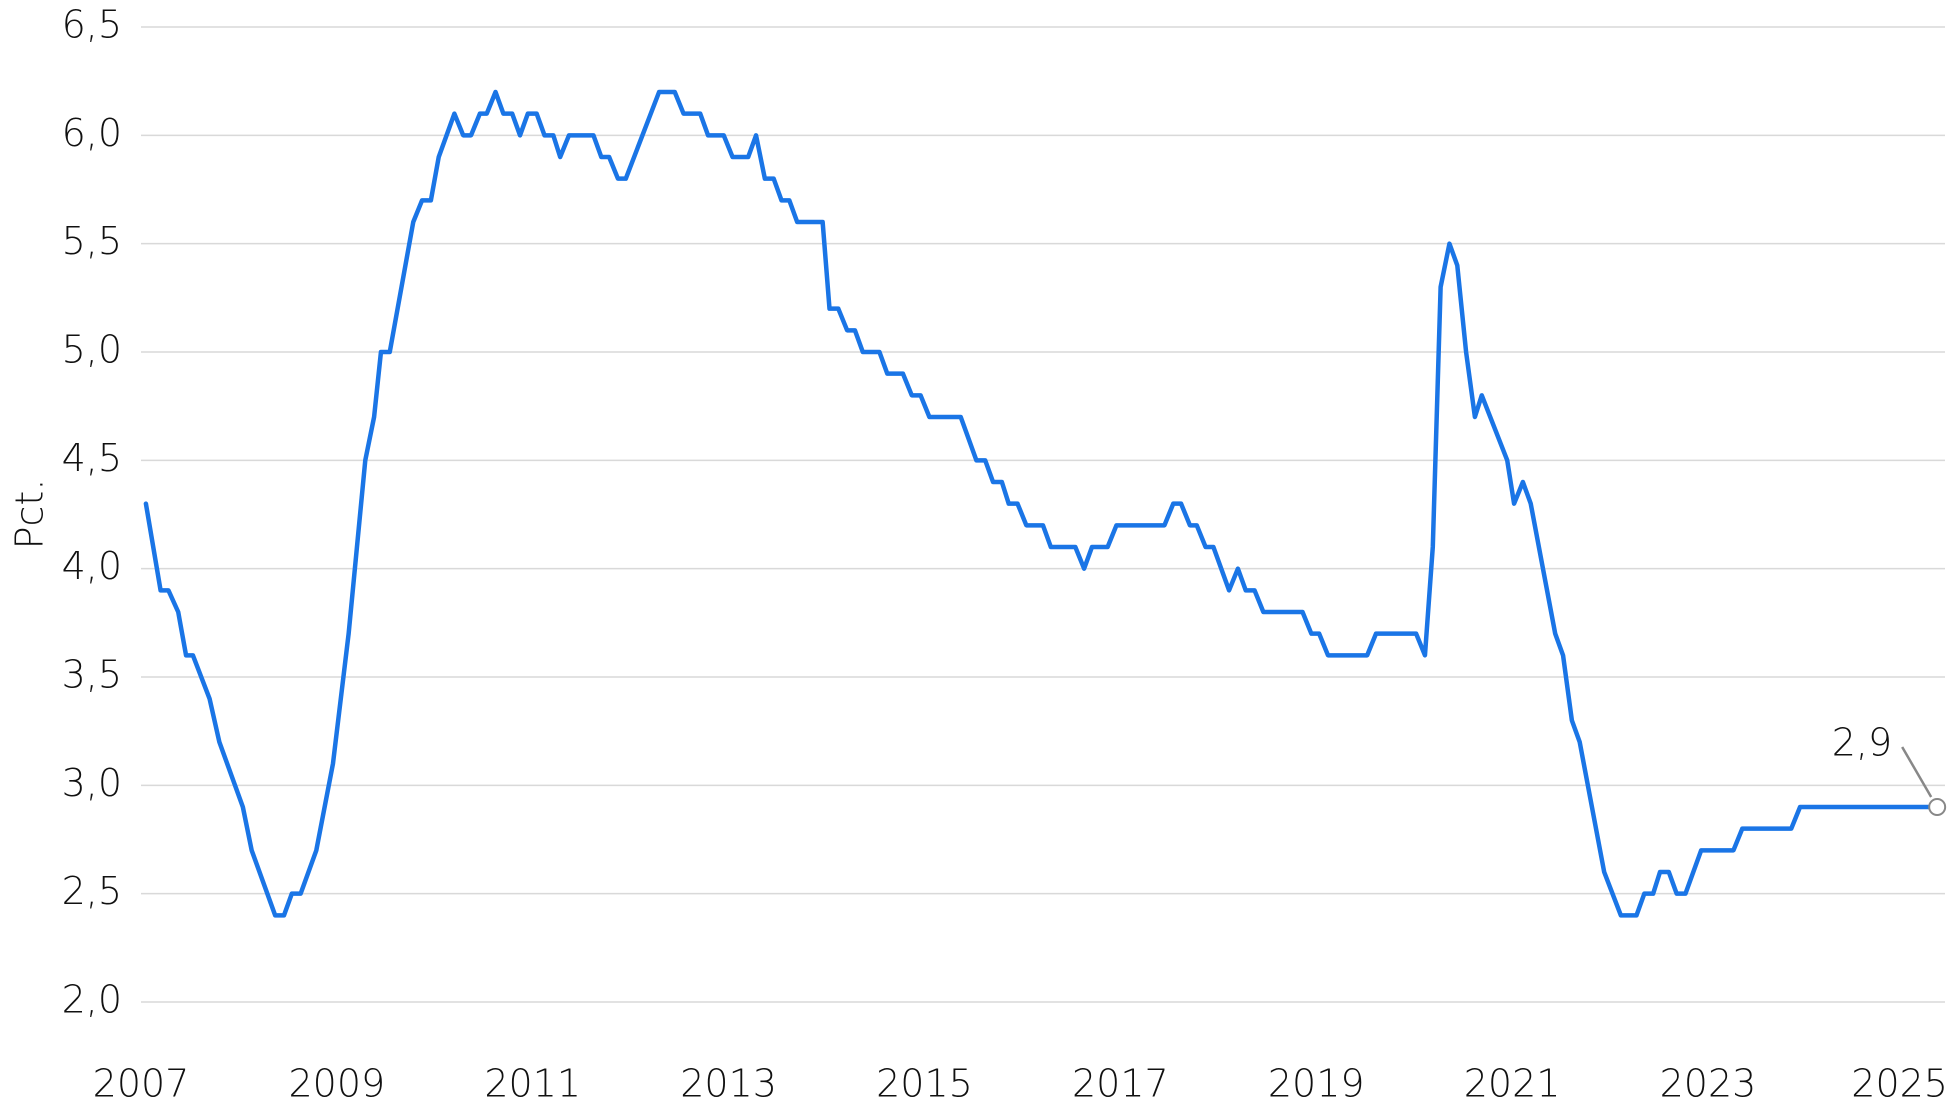 The height and width of the screenshot is (1107, 1952). What do you see at coordinates (92, 350) in the screenshot?
I see `y-tick-label: 5,0` at bounding box center [92, 350].